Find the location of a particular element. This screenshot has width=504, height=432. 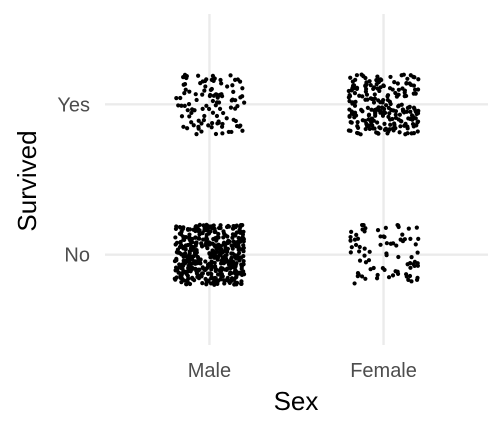

x-tick-label: Female is located at coordinates (383, 371).